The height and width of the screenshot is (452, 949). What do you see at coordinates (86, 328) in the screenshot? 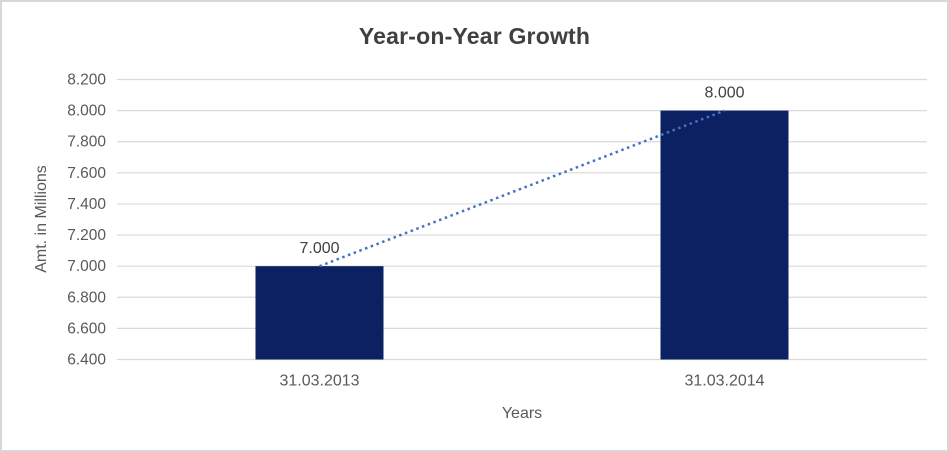
I see `y-tick-label: 6.600` at bounding box center [86, 328].